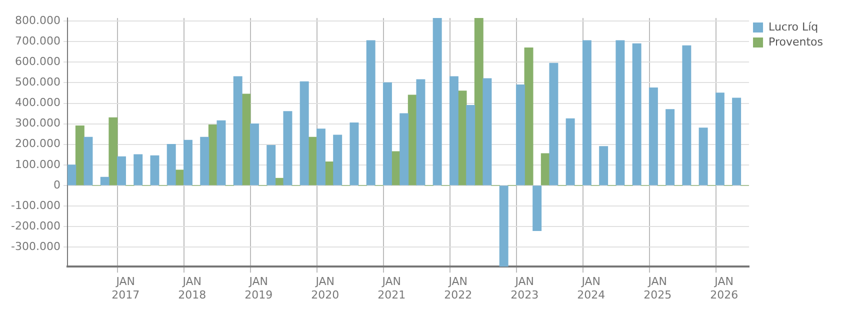 The image size is (851, 313). Describe the element at coordinates (35, 225) in the screenshot. I see `y-tick-label: -200.000` at that location.